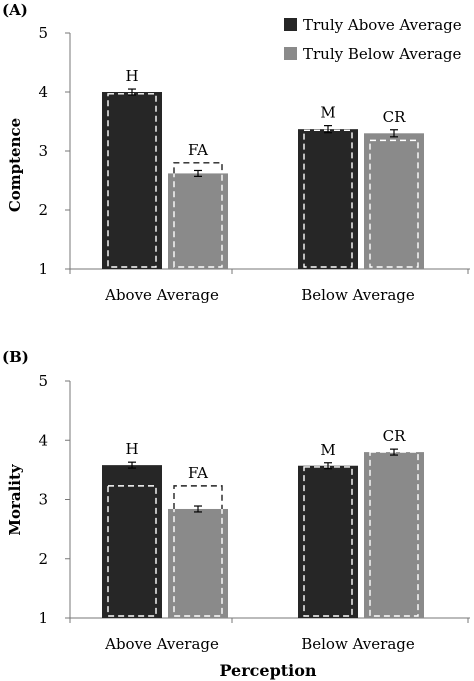 This screenshot has width=474, height=681. Describe the element at coordinates (43, 269) in the screenshot. I see `panel-a-y-tick-label: 1` at that location.